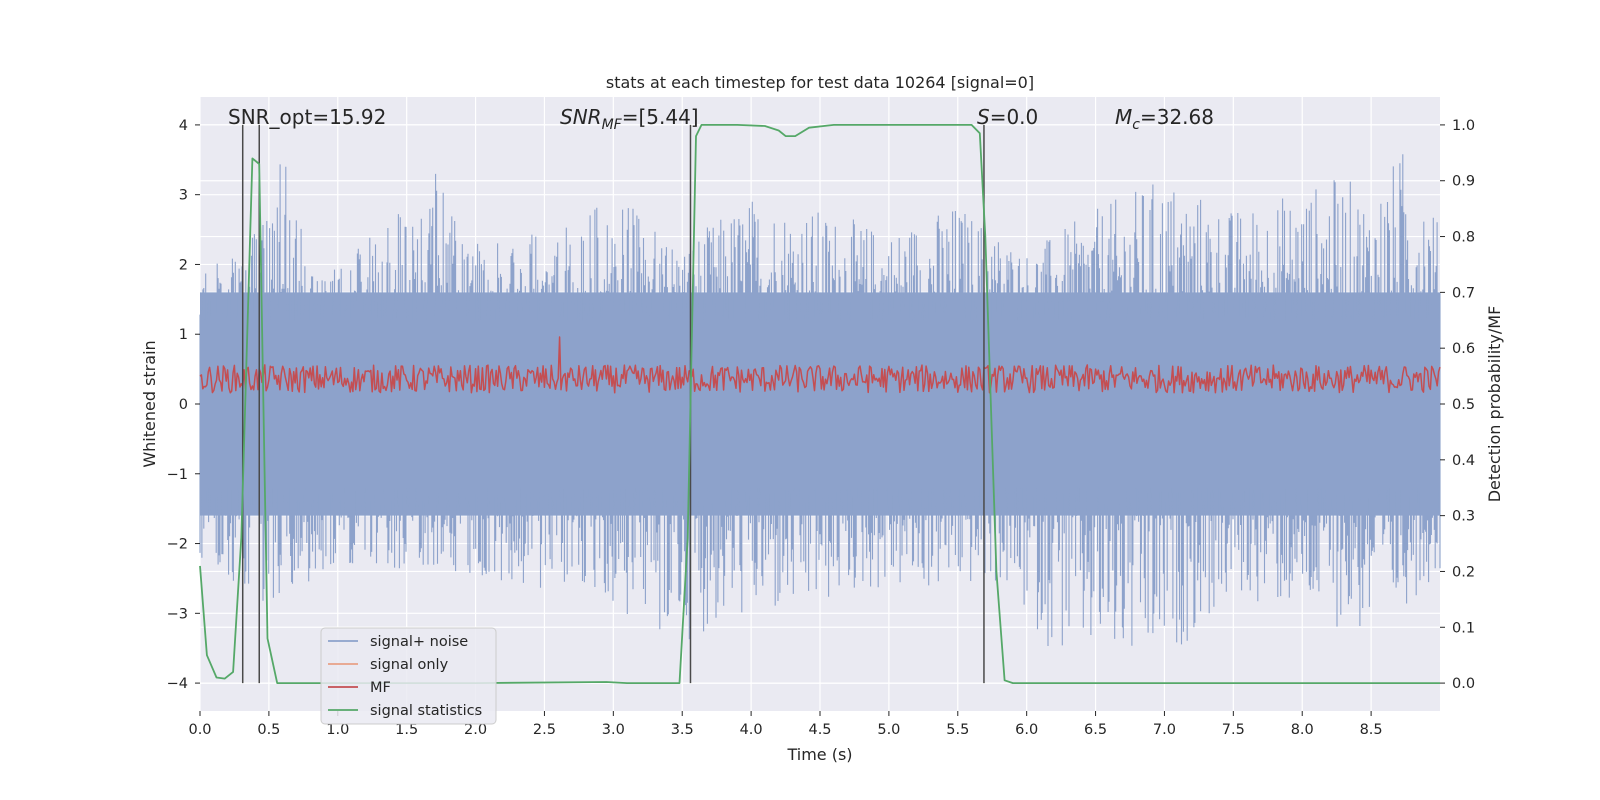  I want to click on y-left-tick-label: −4, so click(177, 684).